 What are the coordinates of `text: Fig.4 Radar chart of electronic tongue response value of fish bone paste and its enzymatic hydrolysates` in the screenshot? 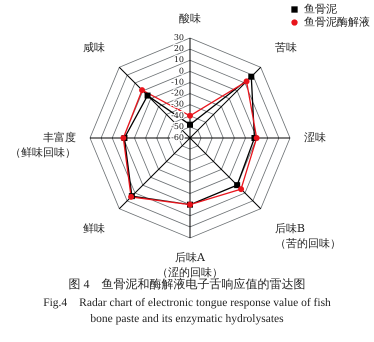 It's located at (187, 311).